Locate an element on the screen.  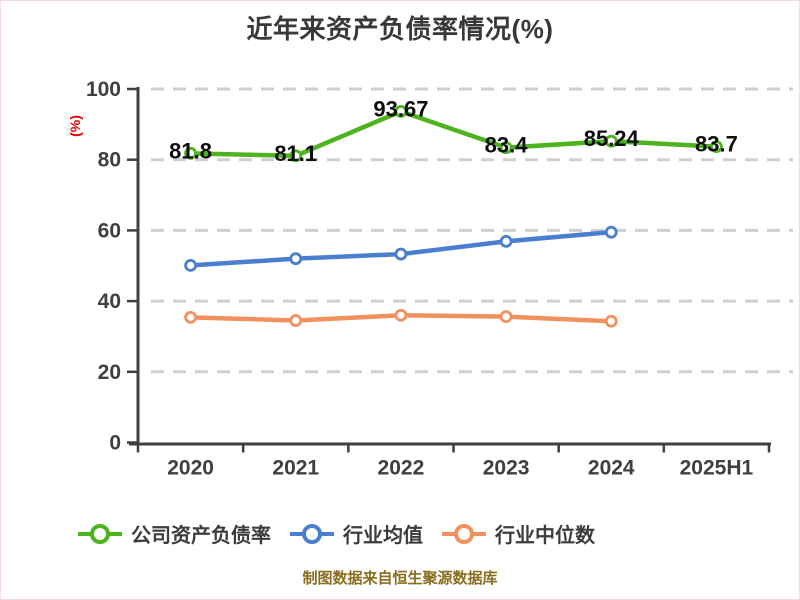
data-label: 81.1 is located at coordinates (295, 153).